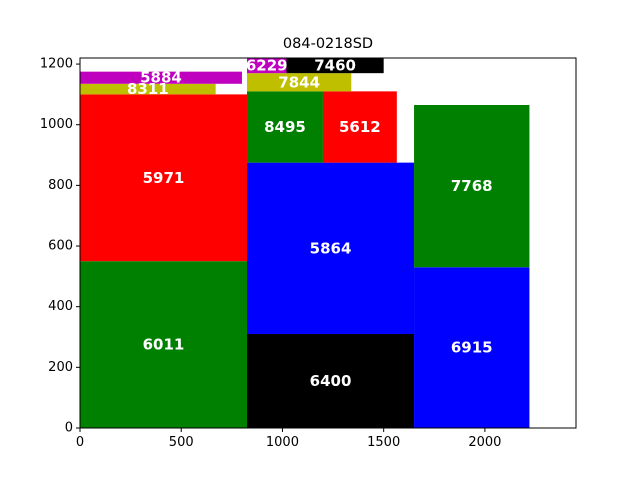 The image size is (640, 480). What do you see at coordinates (69, 428) in the screenshot?
I see `y-tick-label: 0` at bounding box center [69, 428].